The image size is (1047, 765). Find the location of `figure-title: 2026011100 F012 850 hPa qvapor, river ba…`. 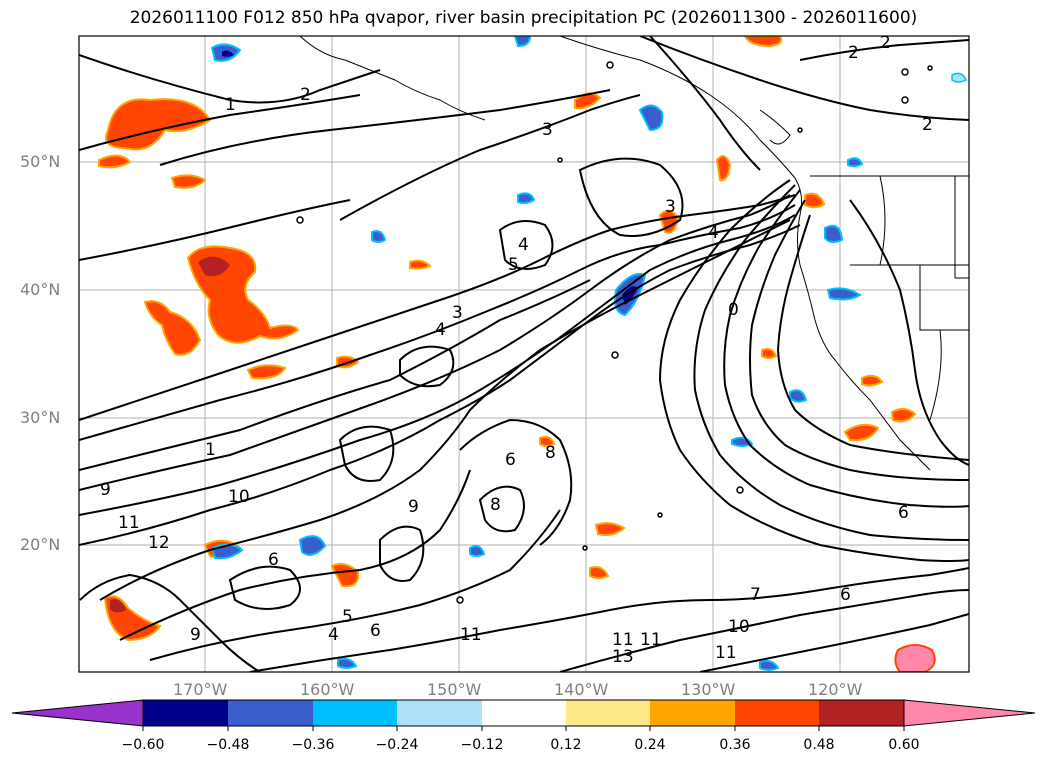

figure-title: 2026011100 F012 850 hPa qvapor, river ba… is located at coordinates (523, 18).